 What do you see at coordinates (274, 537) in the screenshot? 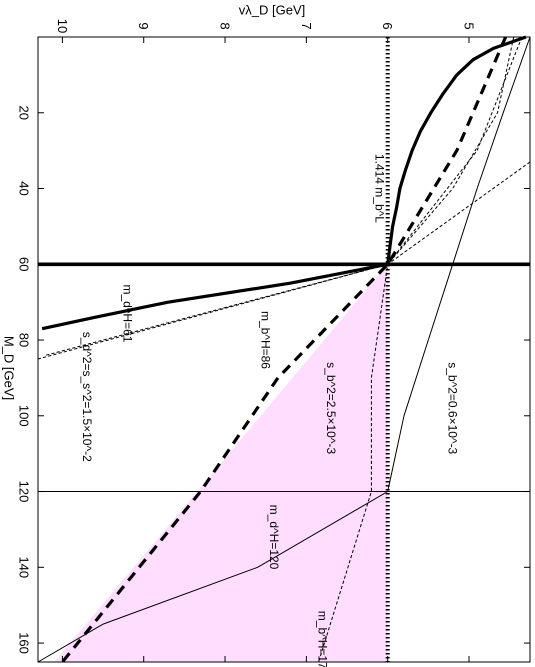
I see `annotation-label: m_d^H=120` at bounding box center [274, 537].